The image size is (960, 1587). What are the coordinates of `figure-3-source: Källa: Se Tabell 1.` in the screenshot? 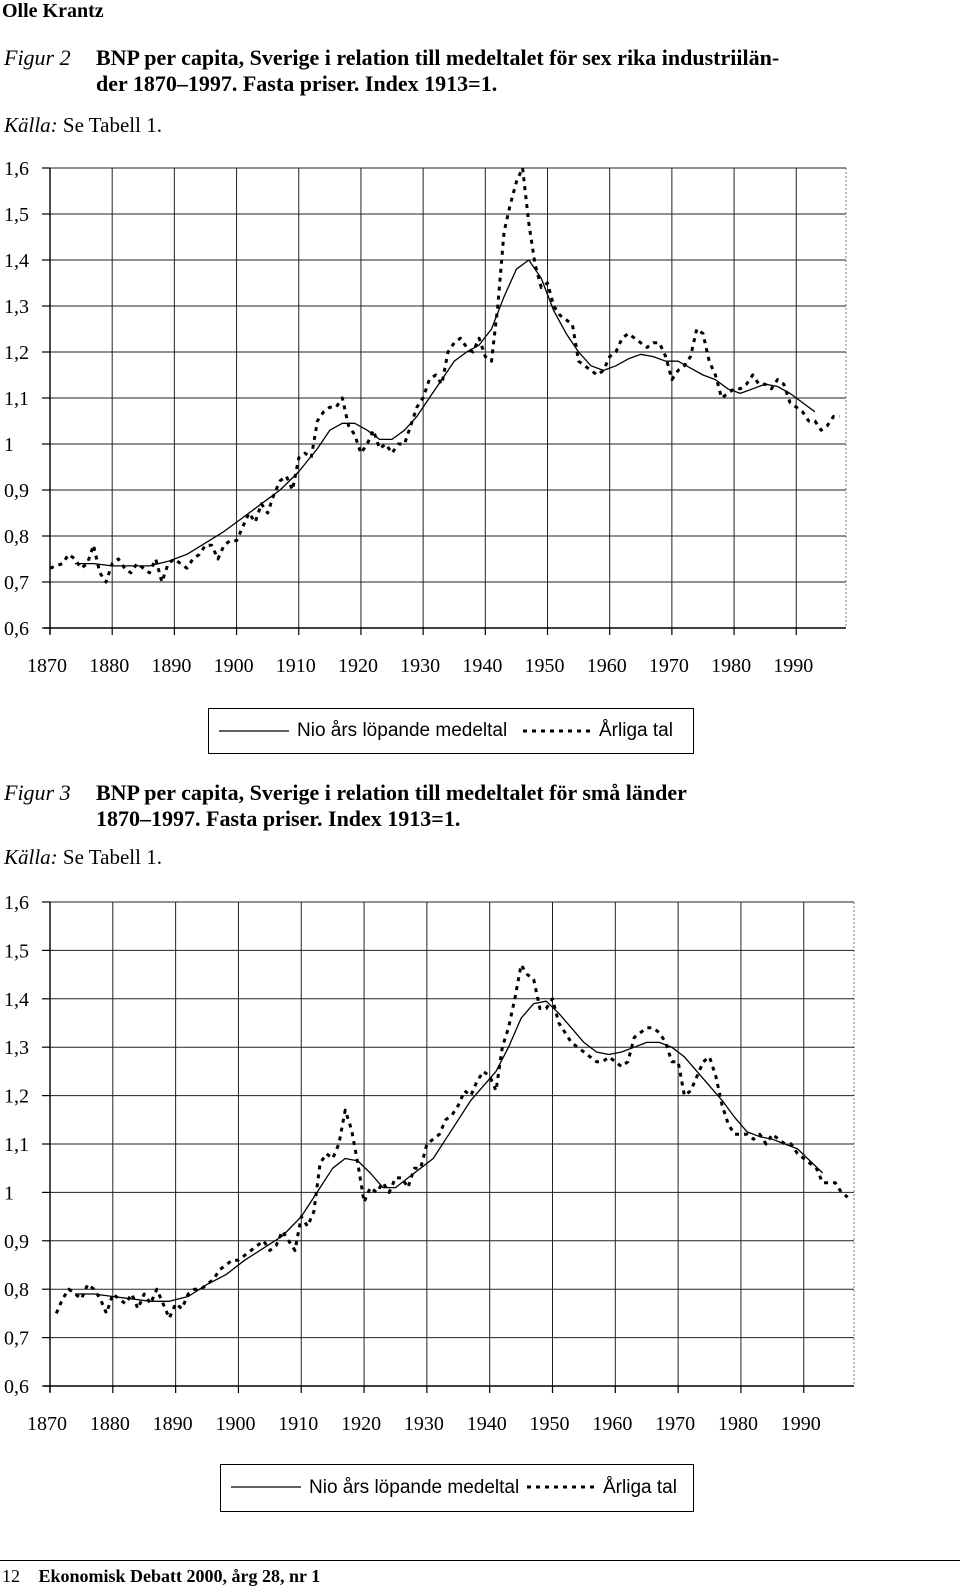 It's located at (83, 857).